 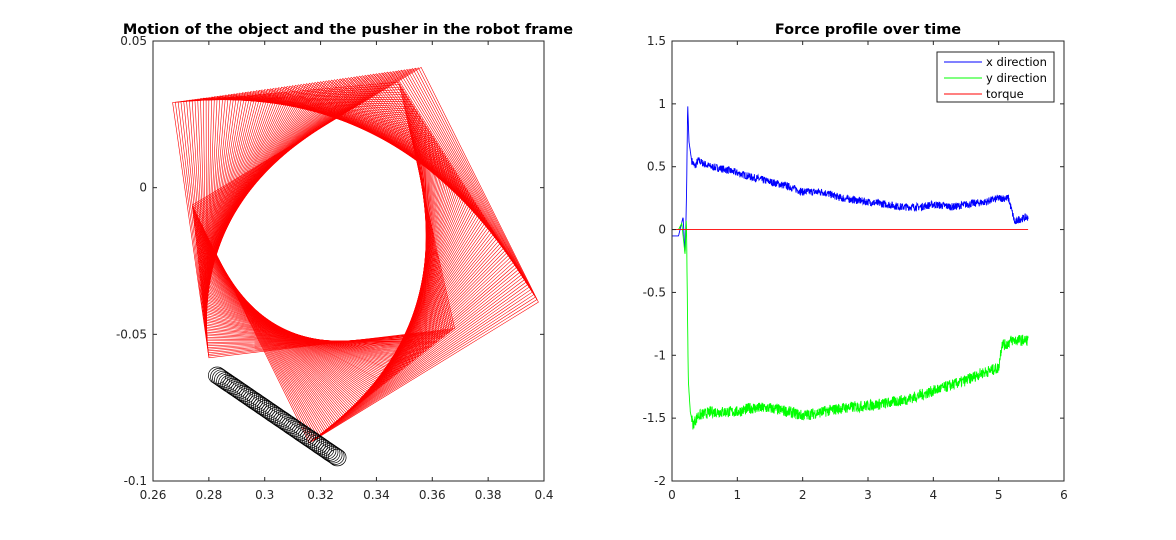 What do you see at coordinates (934, 495) in the screenshot?
I see `x-tick-label: 4` at bounding box center [934, 495].